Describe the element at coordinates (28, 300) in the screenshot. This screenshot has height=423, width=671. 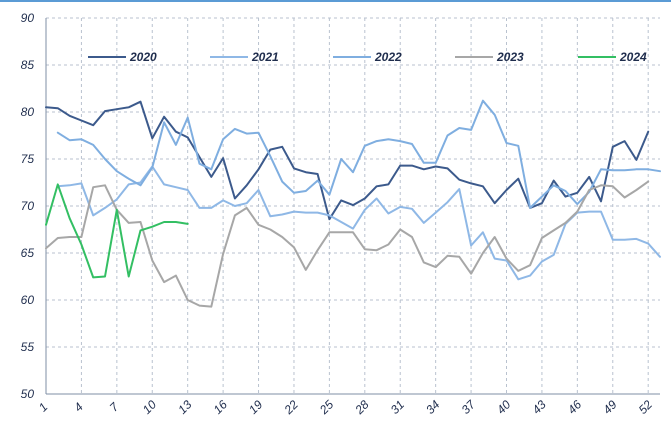
I see `y-tick-label: 60` at that location.